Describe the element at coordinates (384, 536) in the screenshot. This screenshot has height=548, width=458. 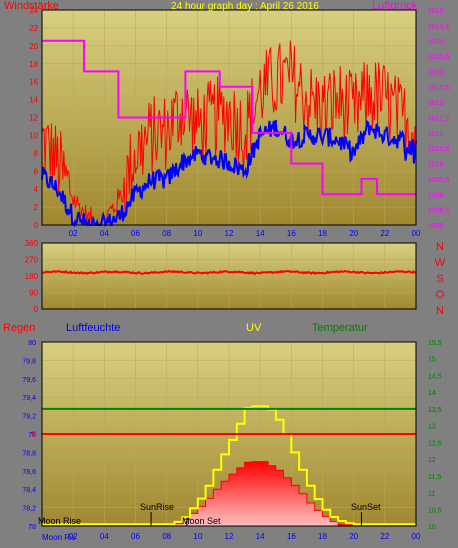
I see `solar-x-tick: 22` at that location.